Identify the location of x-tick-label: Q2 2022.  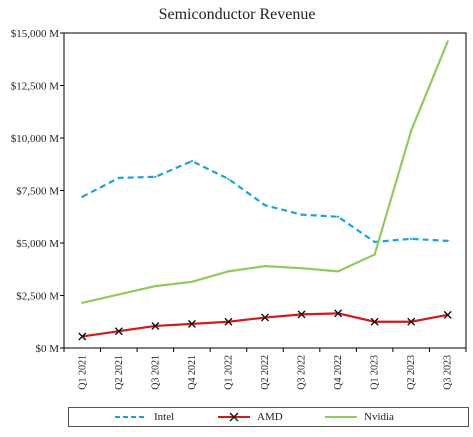
(265, 372).